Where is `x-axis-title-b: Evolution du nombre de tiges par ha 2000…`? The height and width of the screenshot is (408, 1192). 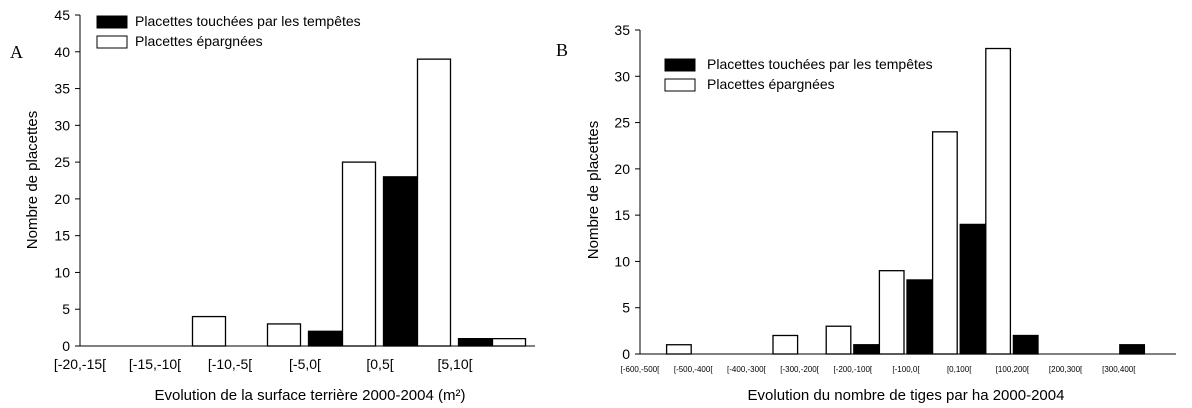 x-axis-title-b: Evolution du nombre de tiges par ha 2000… is located at coordinates (906, 395).